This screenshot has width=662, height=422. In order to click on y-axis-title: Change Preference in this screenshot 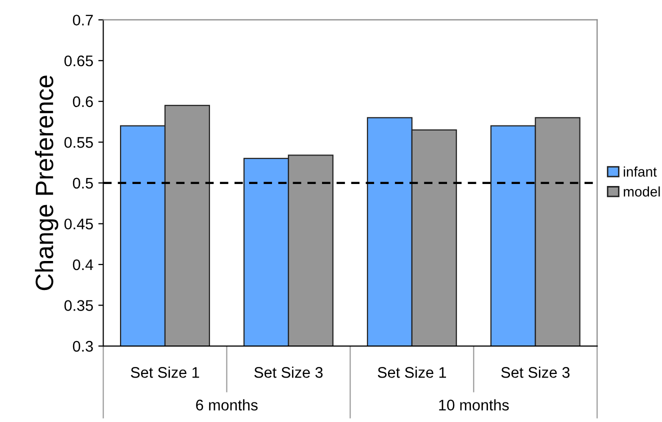, I will do `click(46, 183)`.